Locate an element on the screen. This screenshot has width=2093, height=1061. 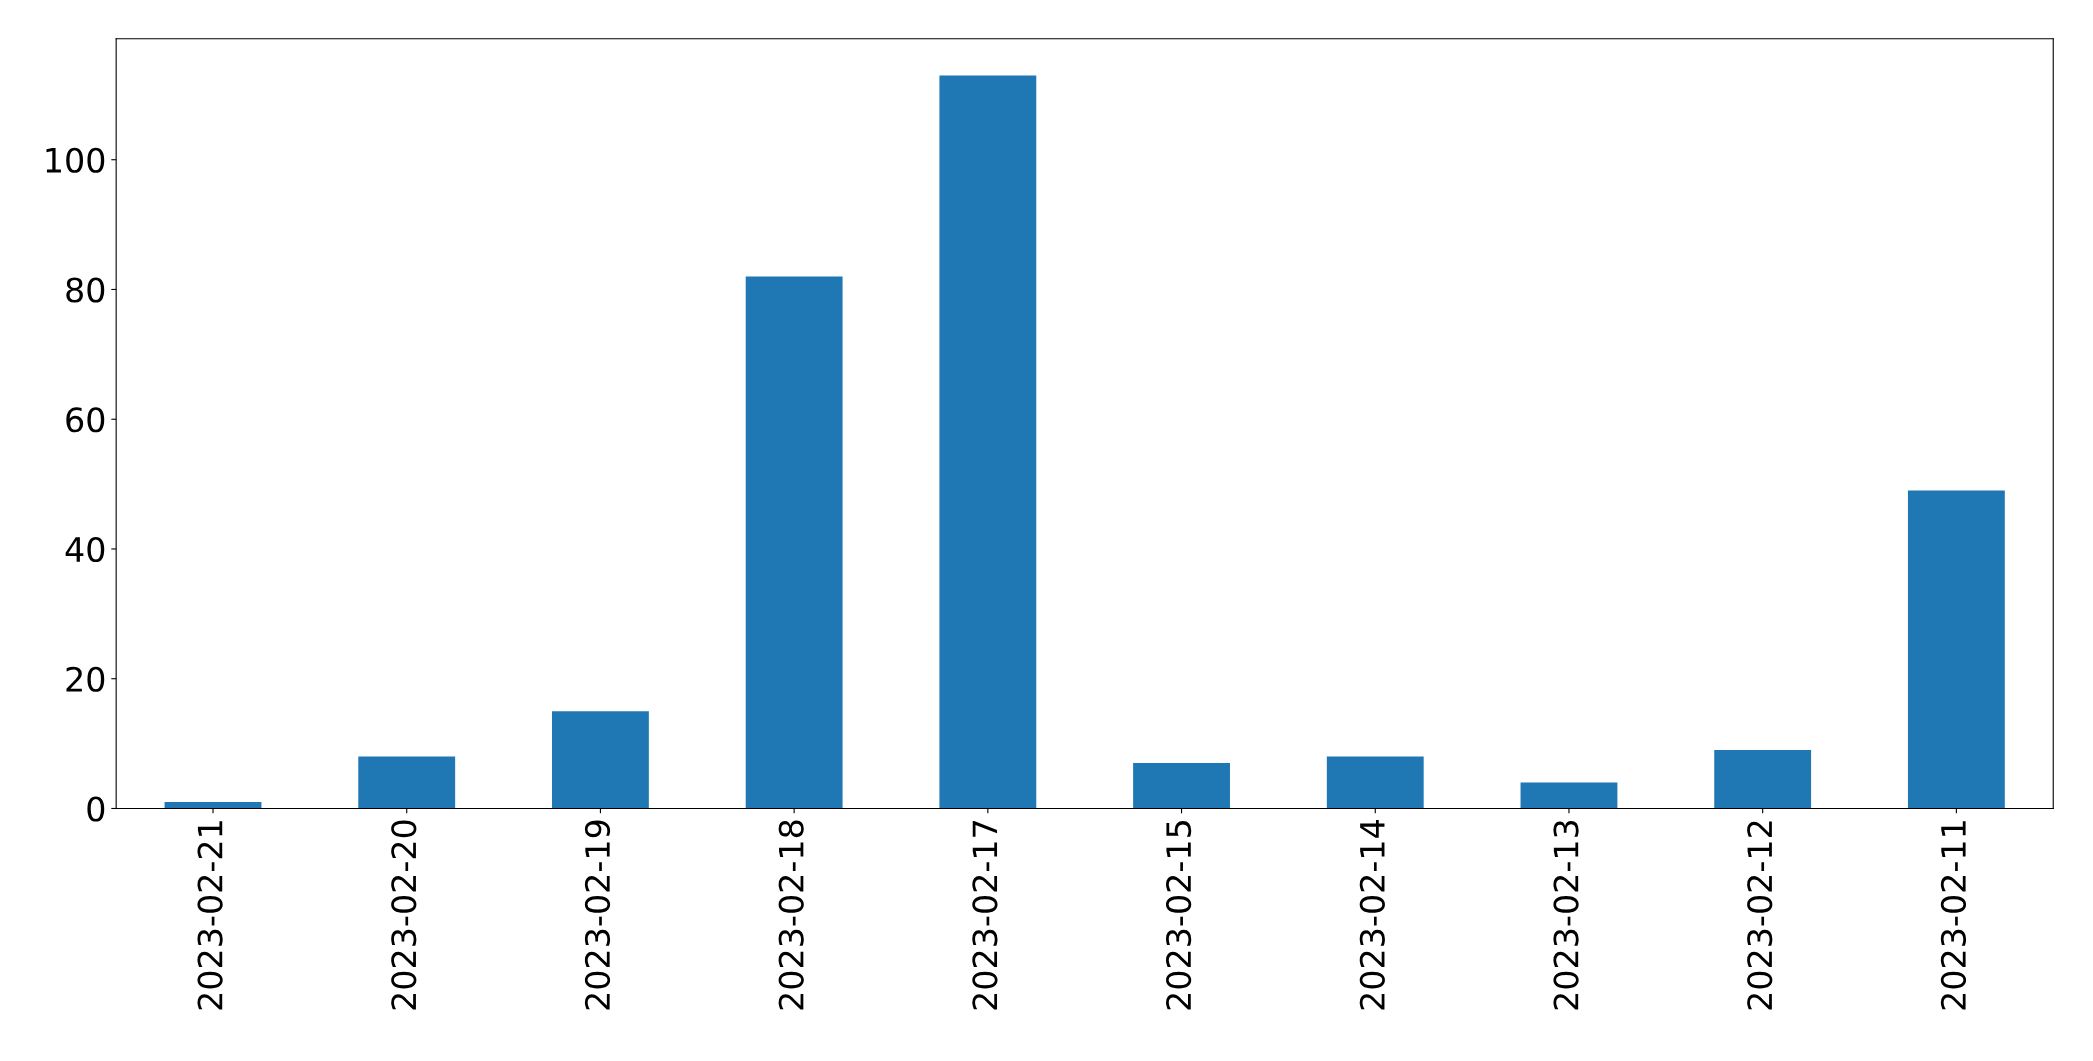
x-tick-label: 2023-02-13 is located at coordinates (1566, 915).